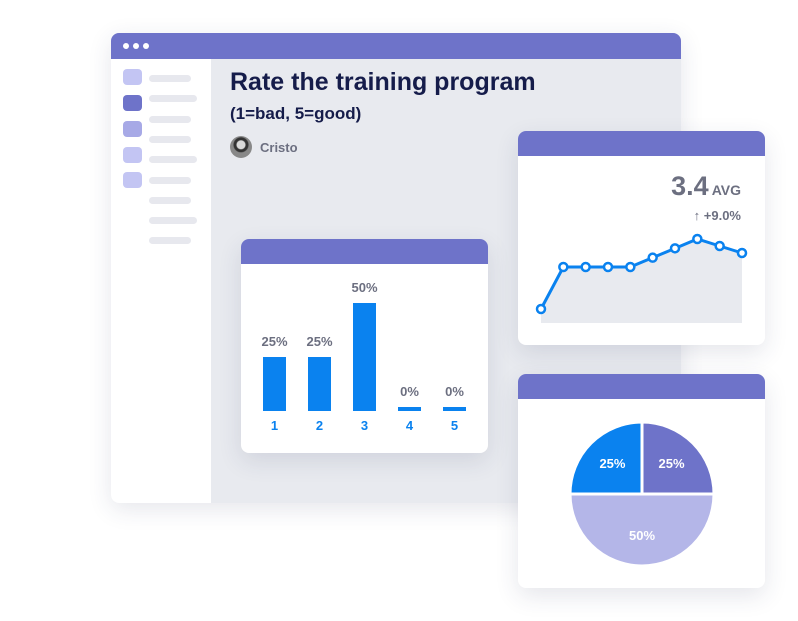 This screenshot has width=798, height=621. I want to click on average-value: 3.4 AVG, so click(706, 186).